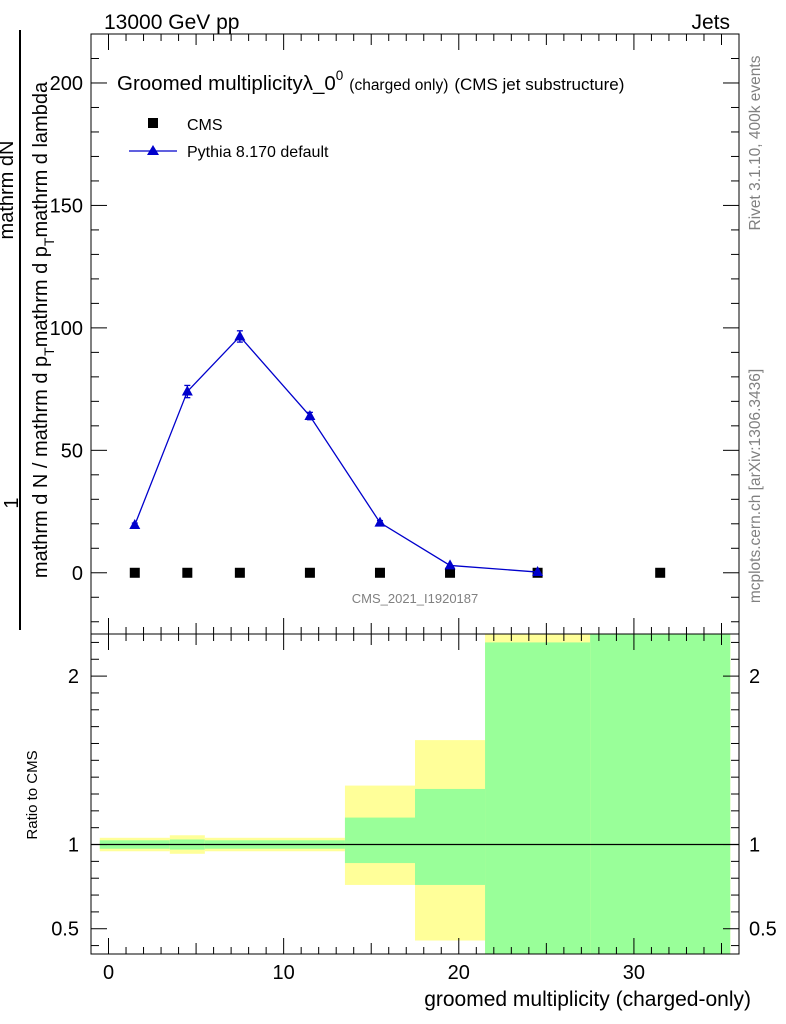 This screenshot has width=786, height=1024. Describe the element at coordinates (459, 973) in the screenshot. I see `x-tick-label: 20` at that location.